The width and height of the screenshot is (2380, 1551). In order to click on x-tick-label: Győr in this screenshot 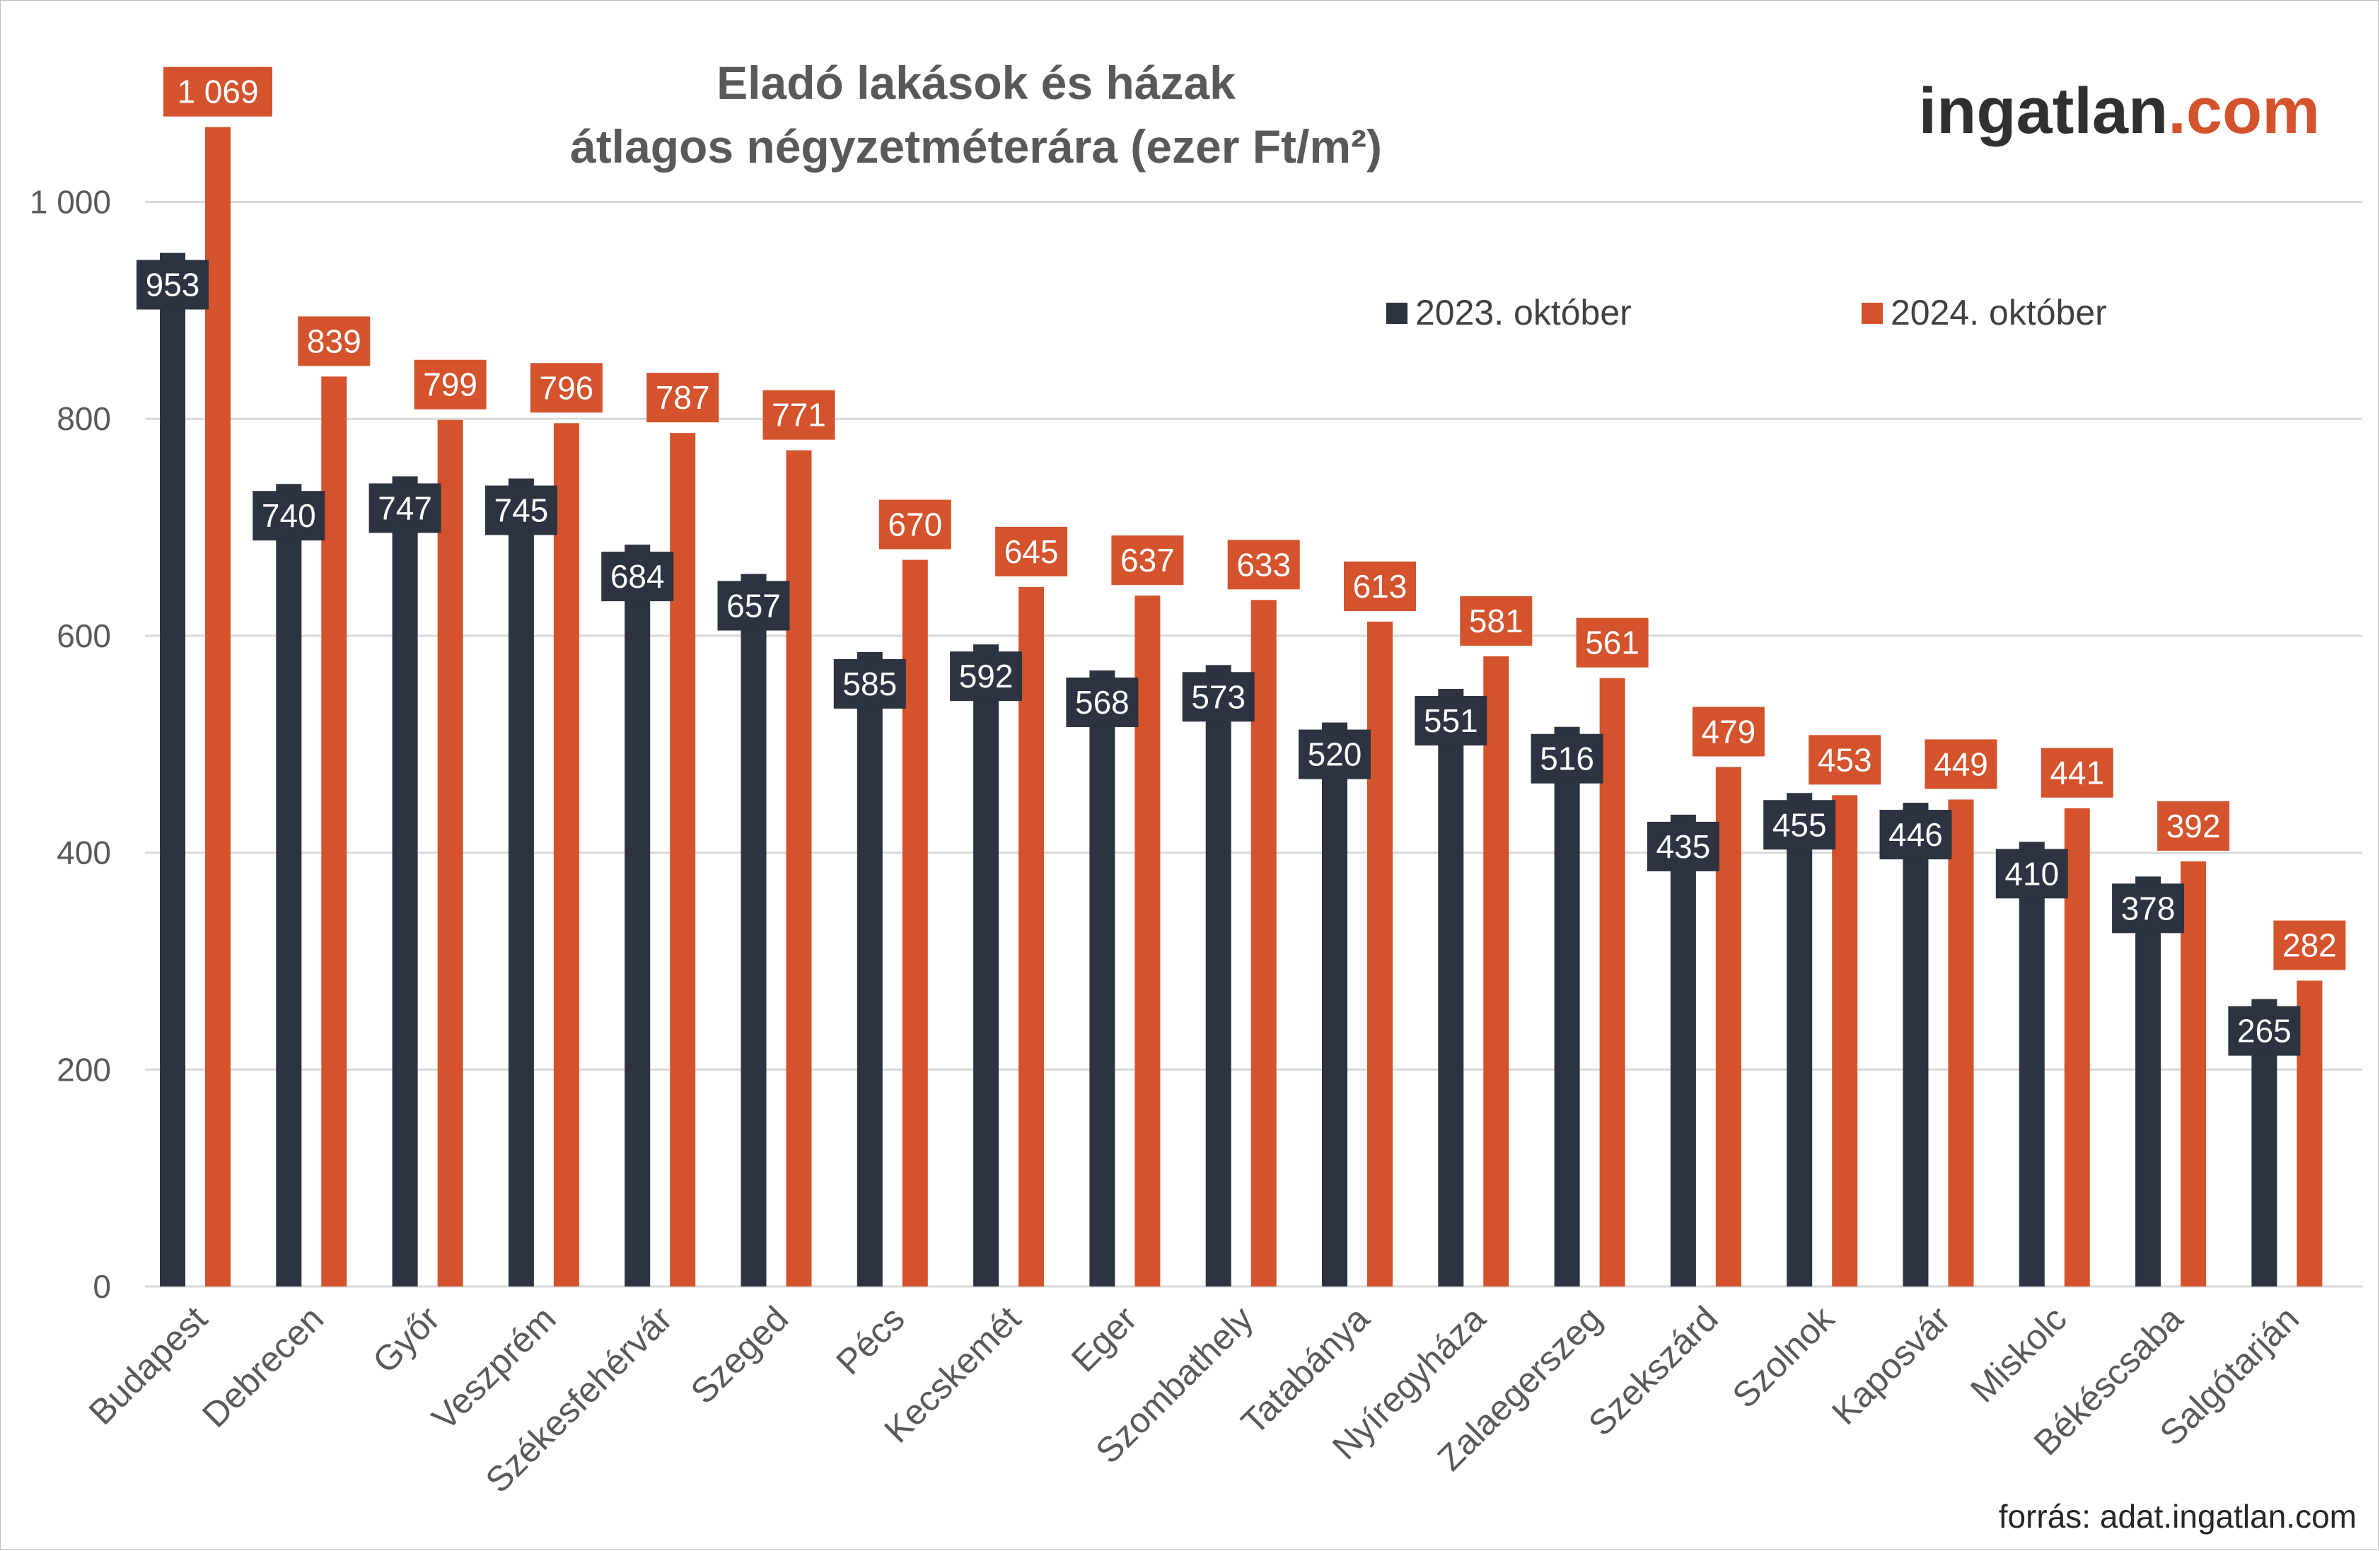, I will do `click(406, 1340)`.